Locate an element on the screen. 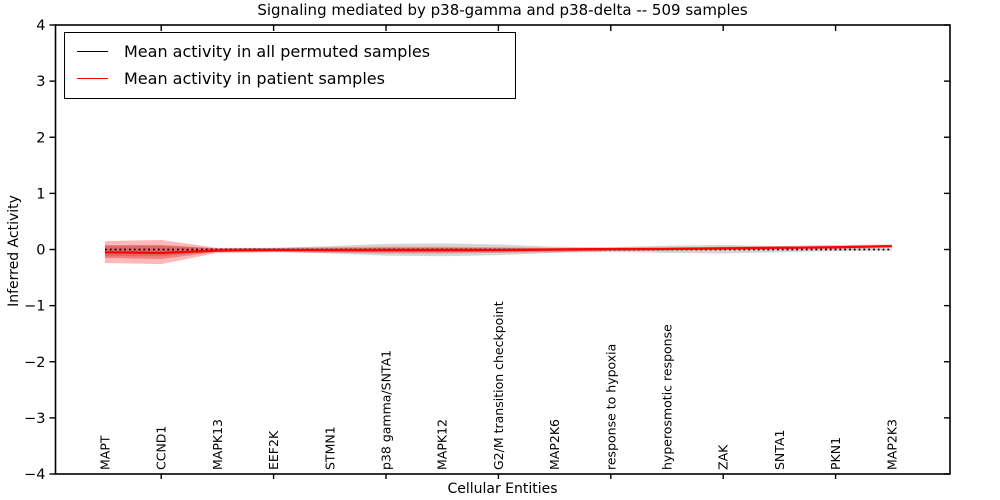  x-category-label: EEF2K is located at coordinates (273, 450).